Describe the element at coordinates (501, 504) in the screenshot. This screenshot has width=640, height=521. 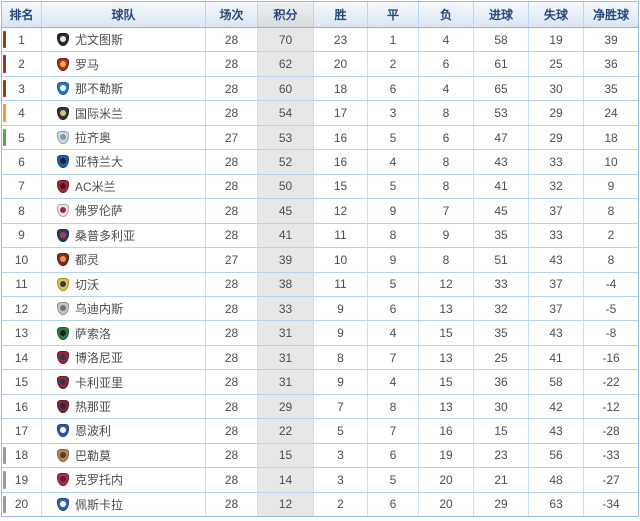
I see `goals-for-cell: 29` at that location.